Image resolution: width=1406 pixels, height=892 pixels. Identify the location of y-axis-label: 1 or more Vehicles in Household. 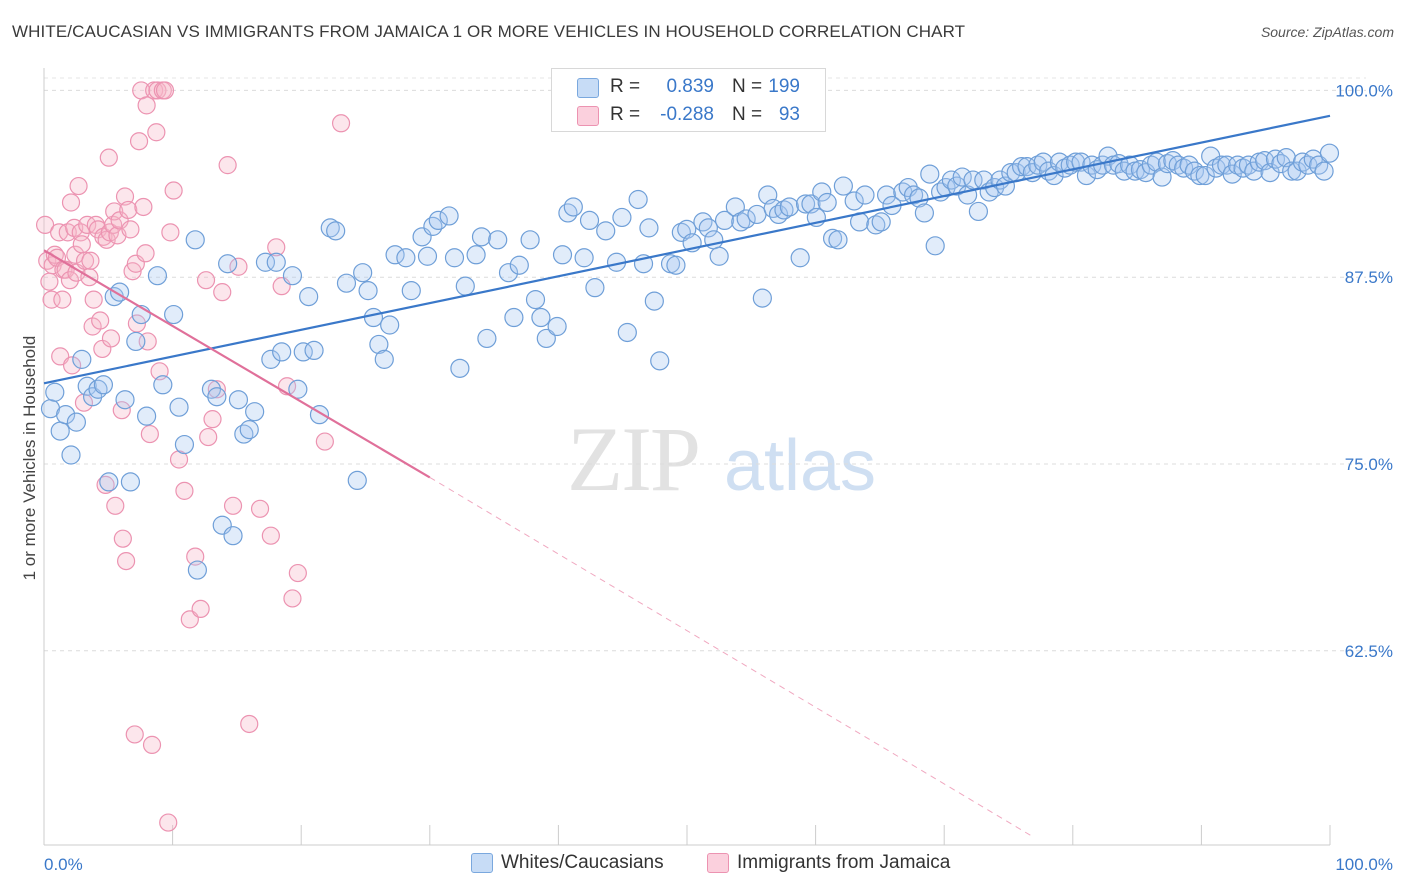
(29, 458).